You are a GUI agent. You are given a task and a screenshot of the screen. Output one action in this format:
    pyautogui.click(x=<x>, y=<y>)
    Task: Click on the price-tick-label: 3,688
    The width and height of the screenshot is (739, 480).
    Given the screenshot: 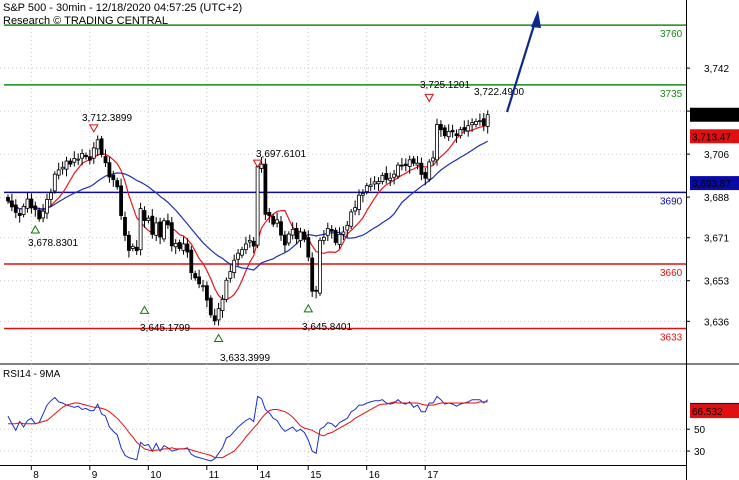 What is the action you would take?
    pyautogui.click(x=716, y=198)
    